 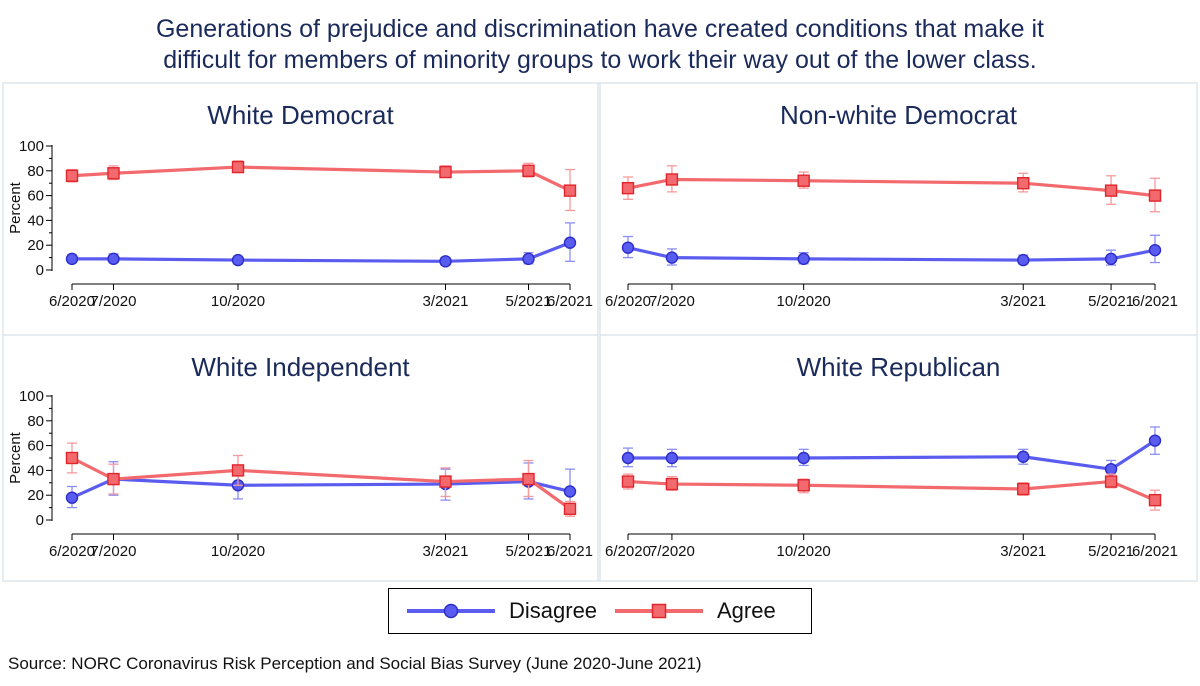 I want to click on panel-title: White Independent, so click(x=300, y=367).